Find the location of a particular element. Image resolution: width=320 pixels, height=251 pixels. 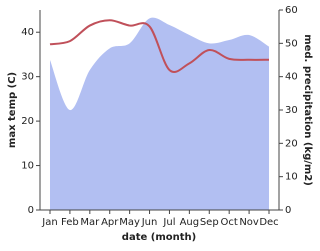

x-tick-label: Mar is located at coordinates (90, 222).